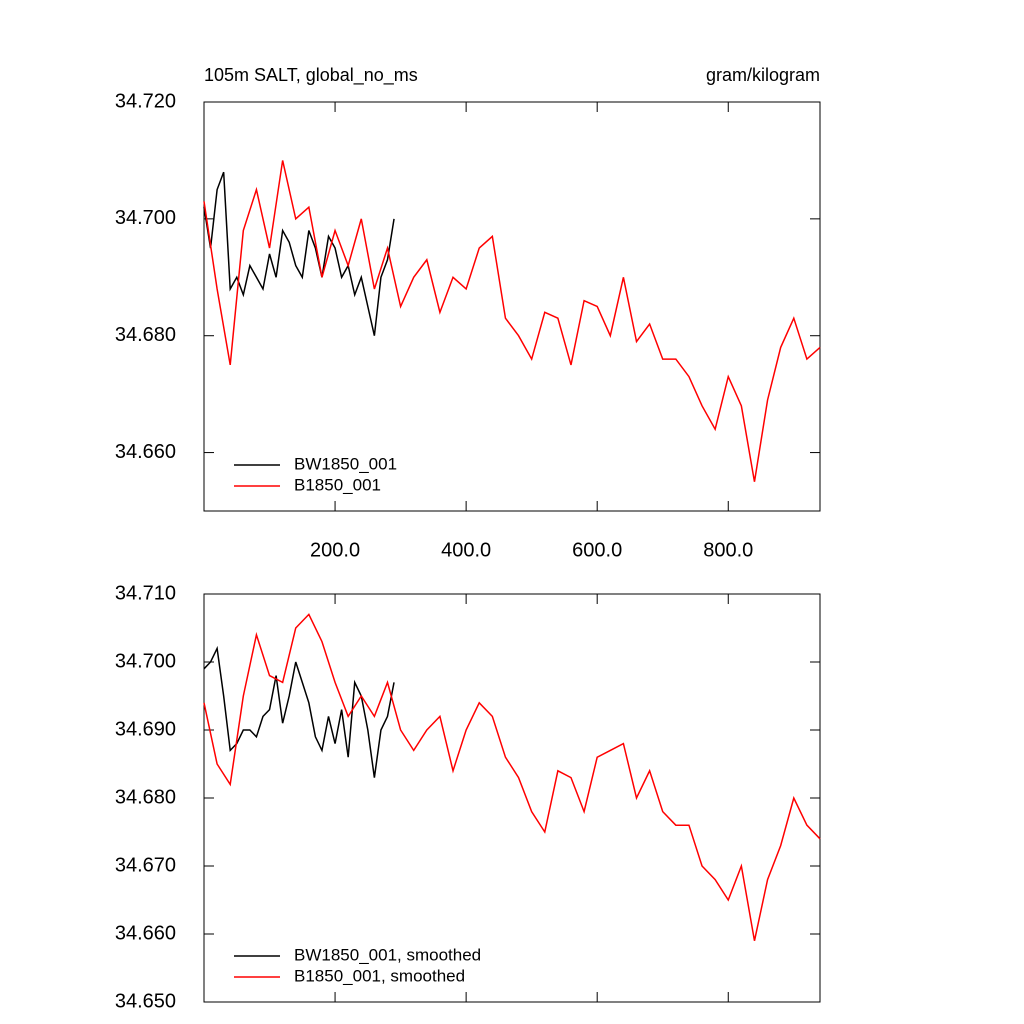  What do you see at coordinates (466, 550) in the screenshot?
I see `x-tick-label: 400.0` at bounding box center [466, 550].